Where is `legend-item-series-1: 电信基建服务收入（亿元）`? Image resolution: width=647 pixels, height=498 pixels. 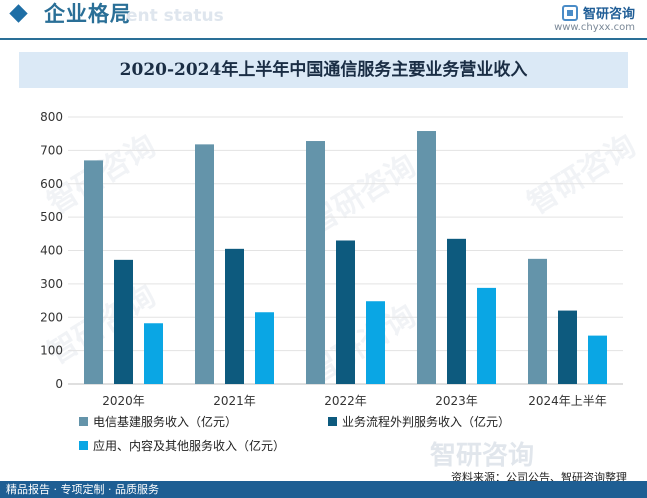
legend-item-series-1: 电信基建服务收入（亿元） is located at coordinates (158, 422).